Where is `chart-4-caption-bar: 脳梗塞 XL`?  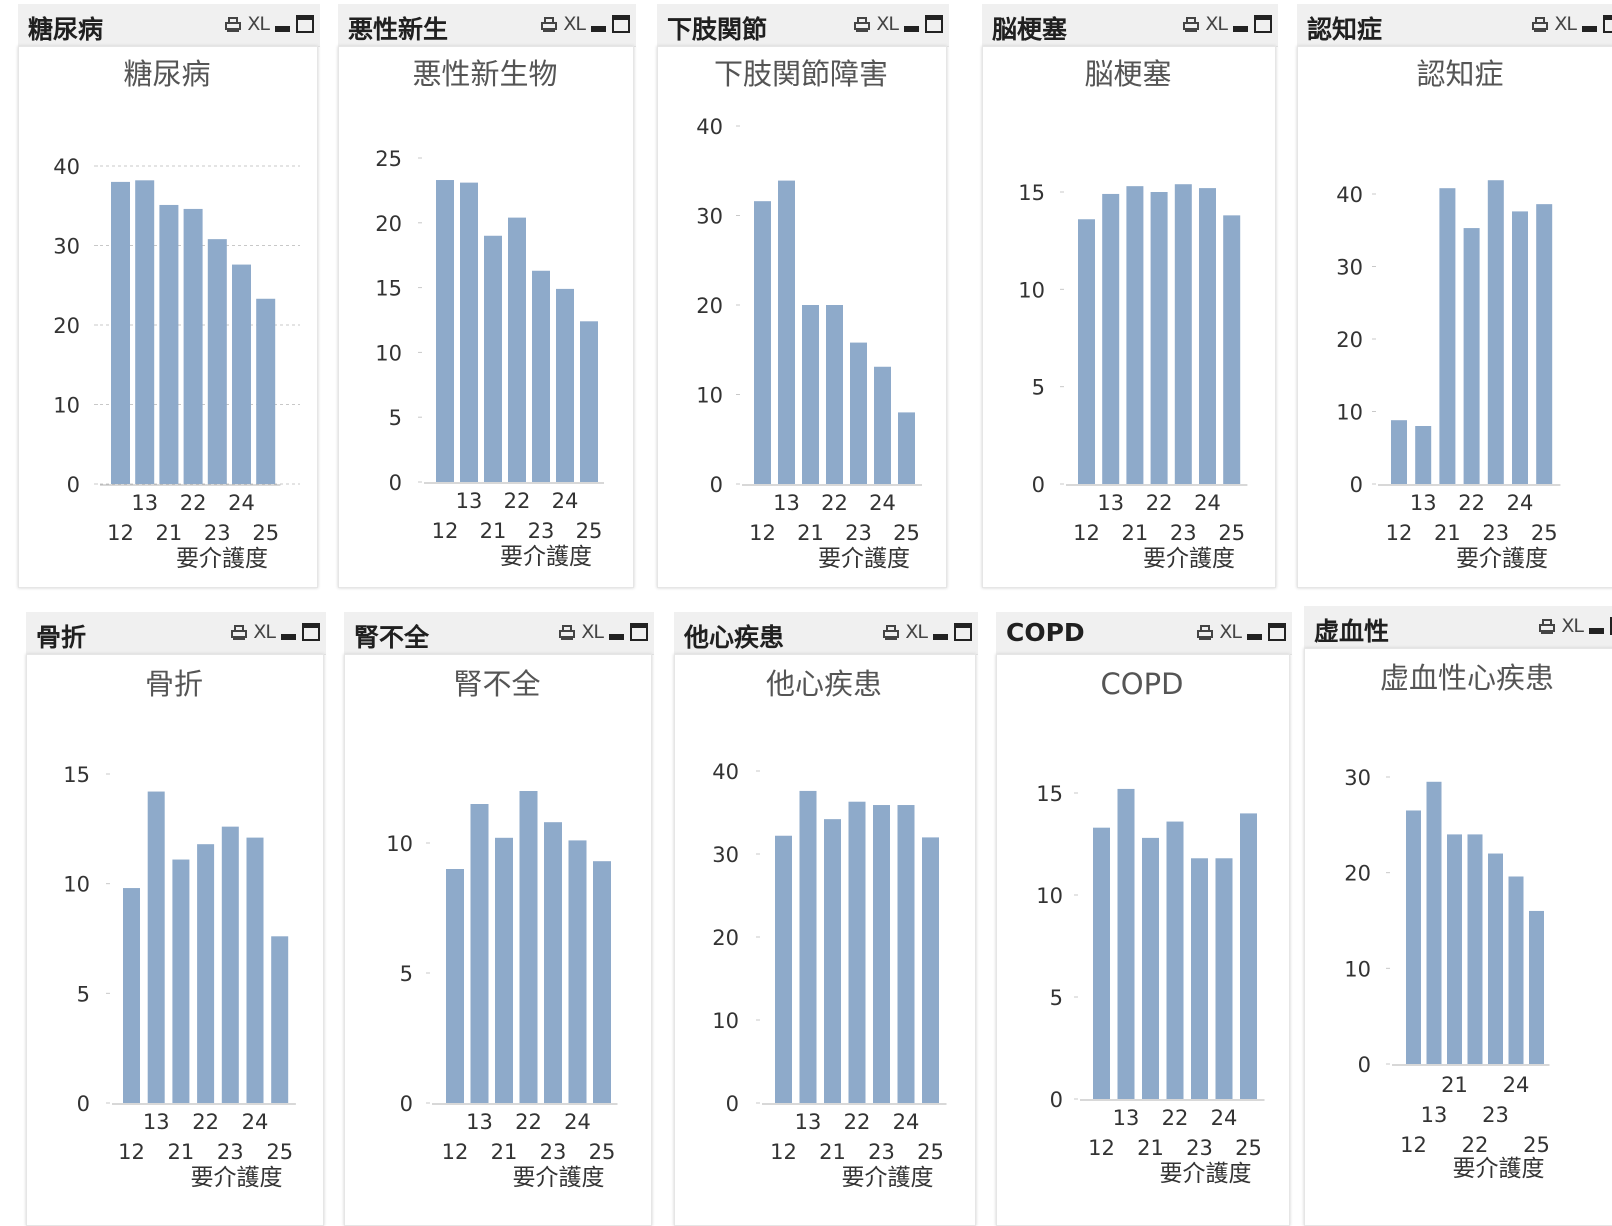 chart-4-caption-bar: 脳梗塞 XL is located at coordinates (1130, 25).